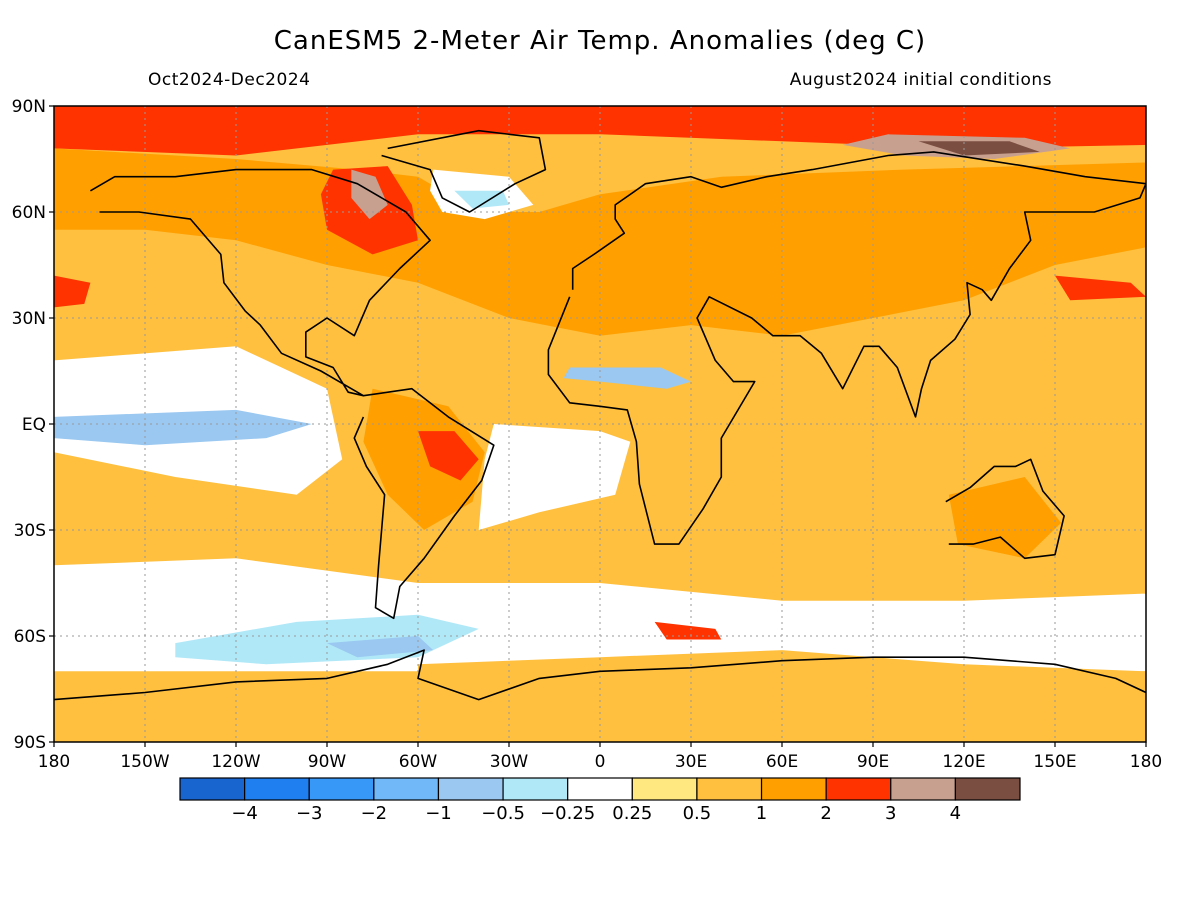 This screenshot has height=900, width=1200. I want to click on region-amazon-orange, so click(424, 459).